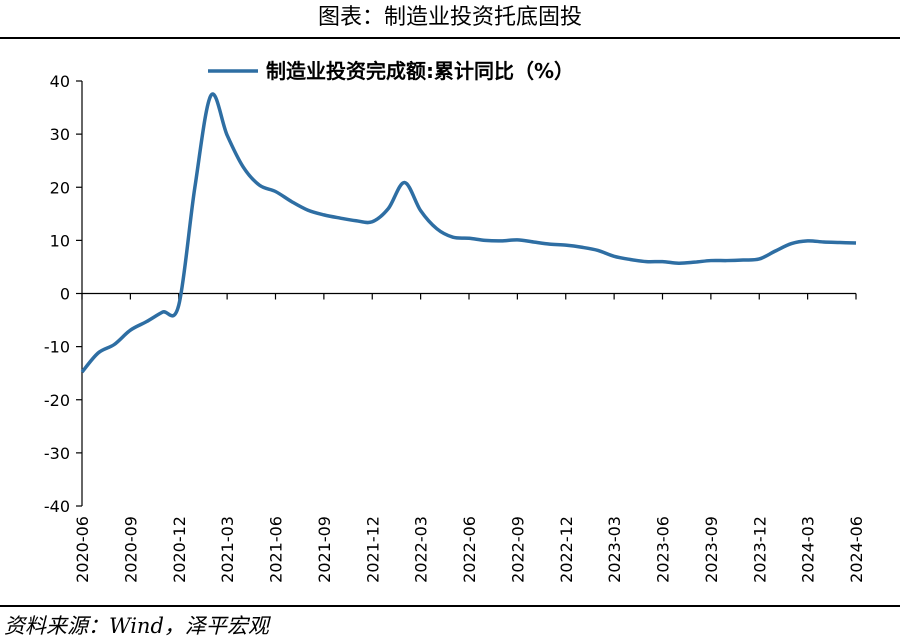 This screenshot has width=900, height=644. What do you see at coordinates (566, 549) in the screenshot?
I see `x-tick-label: 2022-12` at bounding box center [566, 549].